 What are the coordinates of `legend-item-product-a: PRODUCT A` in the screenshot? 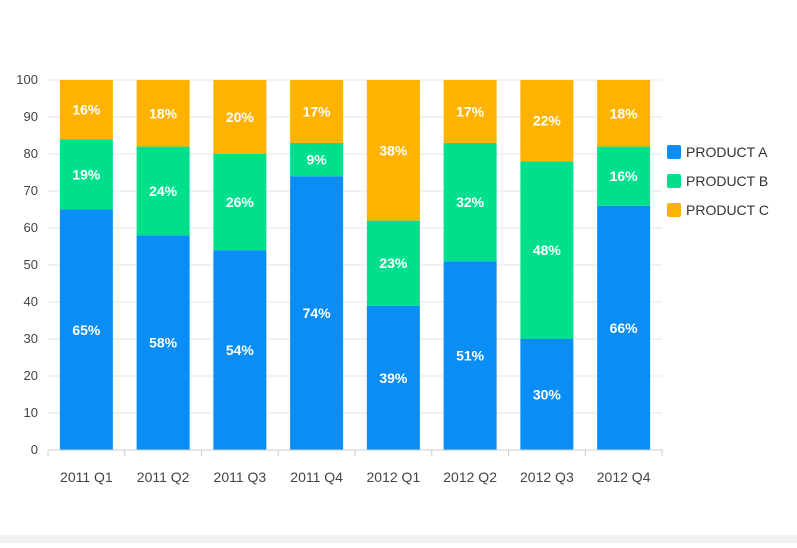 It's located at (718, 151).